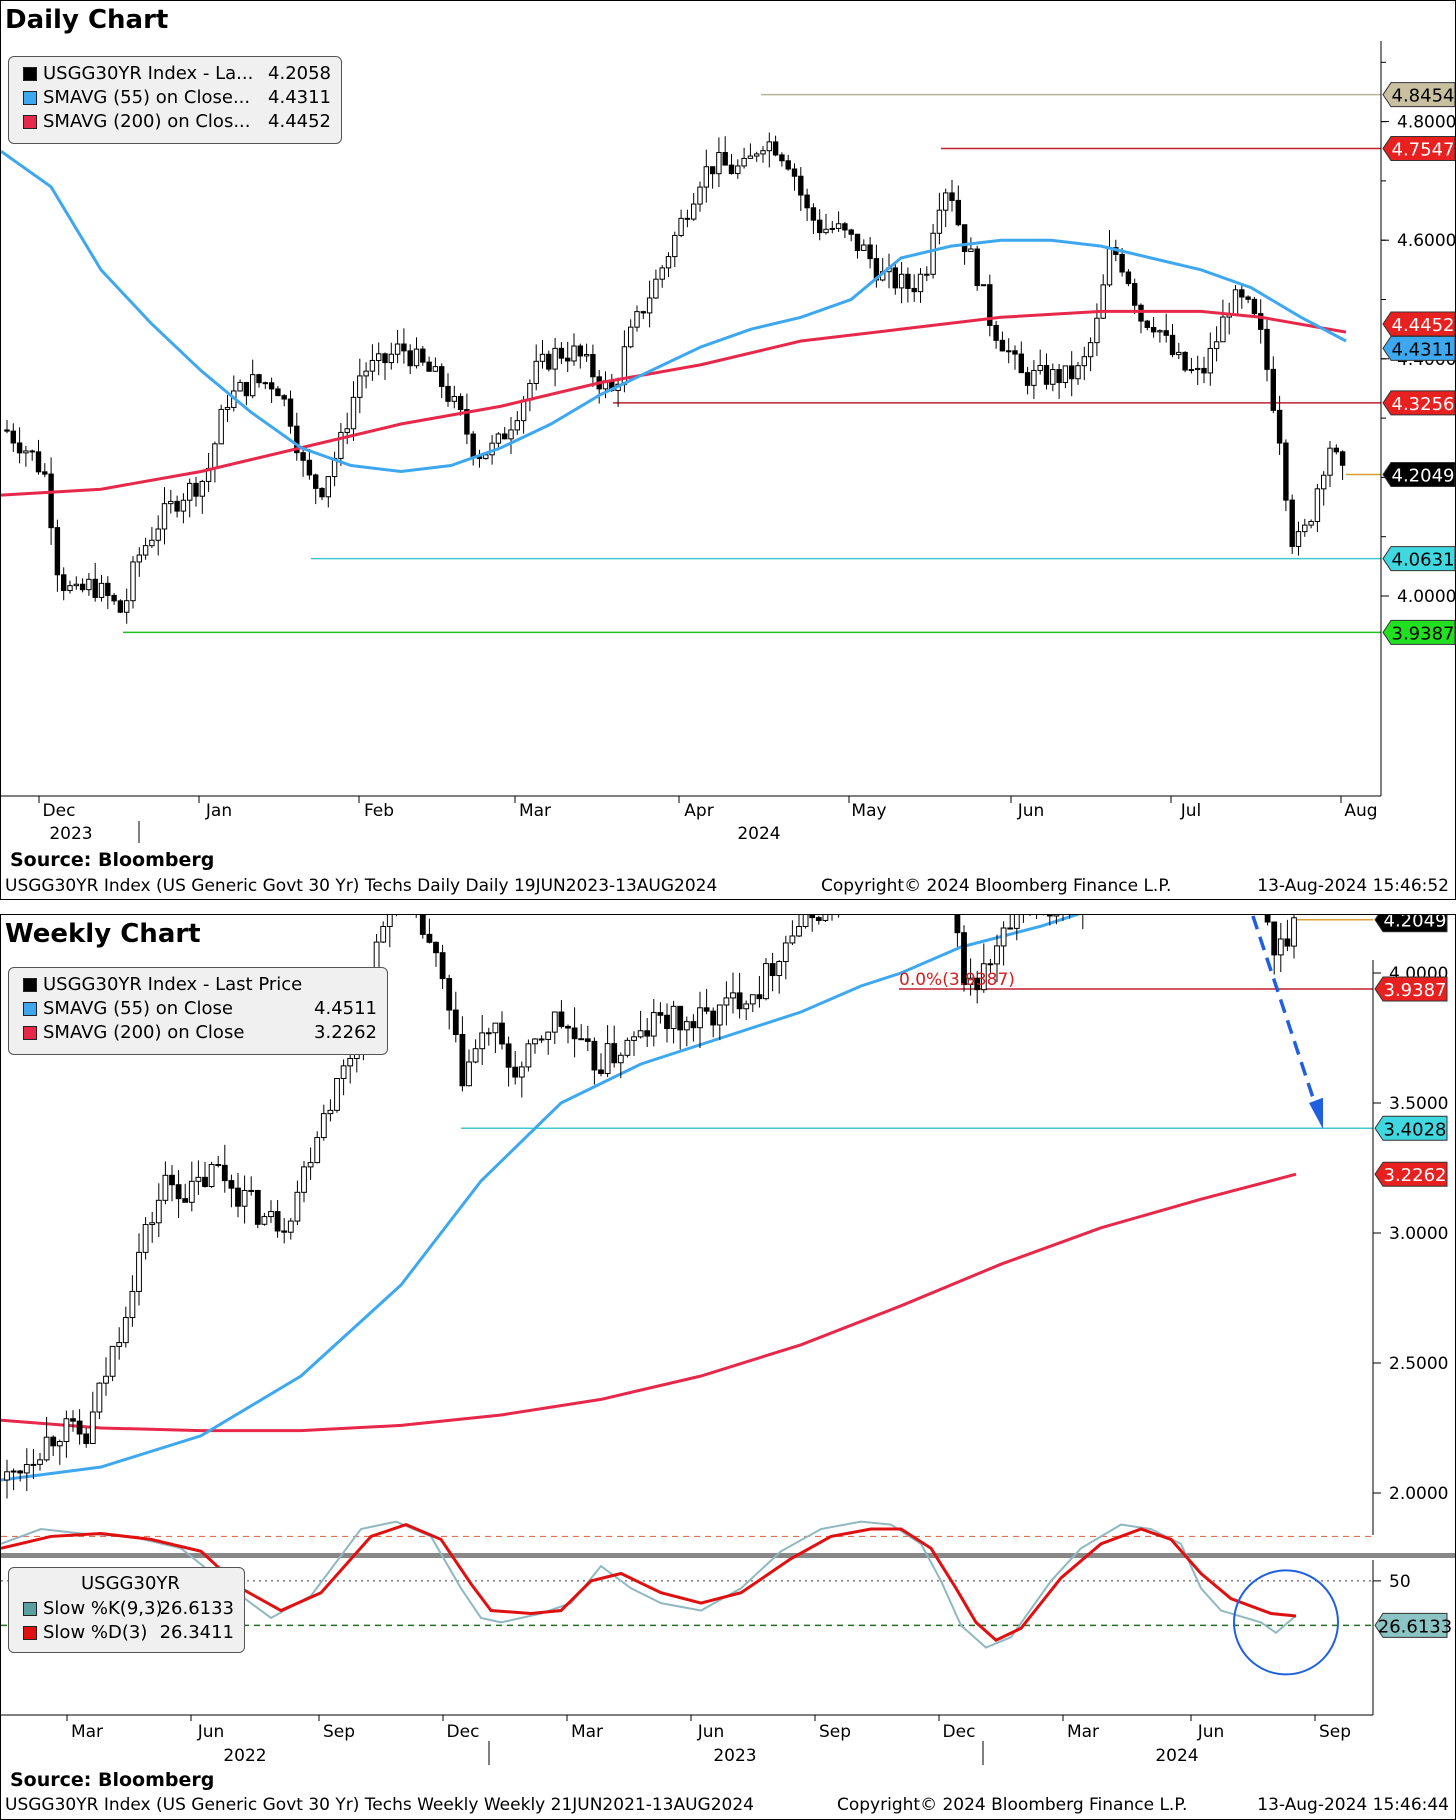  Describe the element at coordinates (1423, 475) in the screenshot. I see `daily-price-tag-label: 4.2049` at that location.